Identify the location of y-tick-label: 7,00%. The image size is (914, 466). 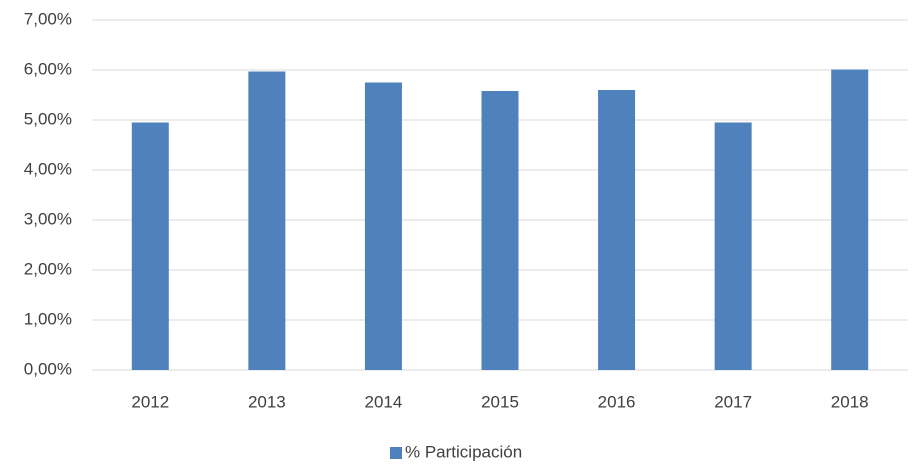
(48, 18).